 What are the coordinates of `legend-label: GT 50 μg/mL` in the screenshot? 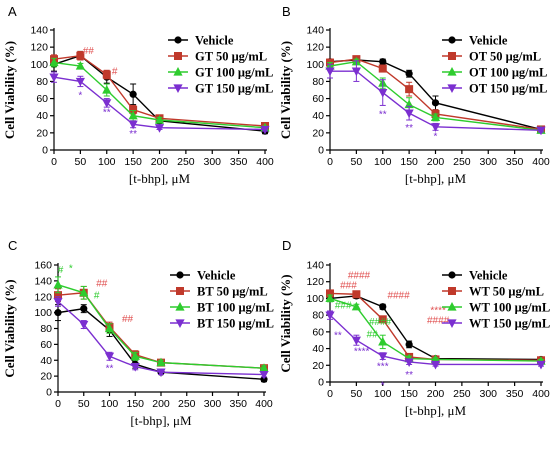 It's located at (231, 57).